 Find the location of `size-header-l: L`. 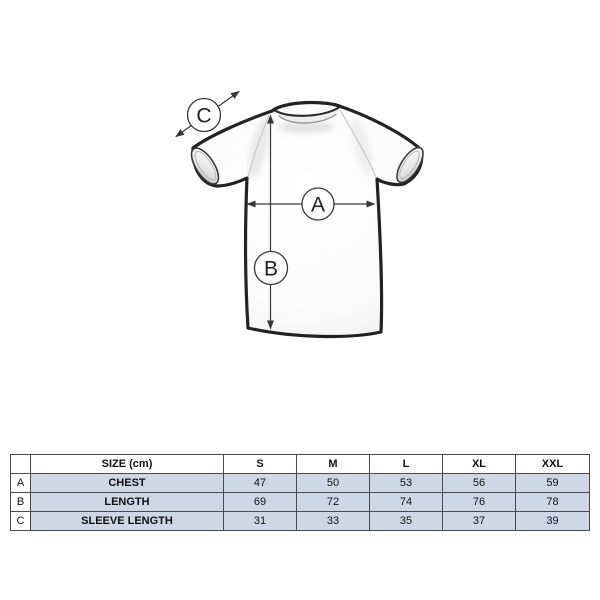

size-header-l: L is located at coordinates (406, 464).